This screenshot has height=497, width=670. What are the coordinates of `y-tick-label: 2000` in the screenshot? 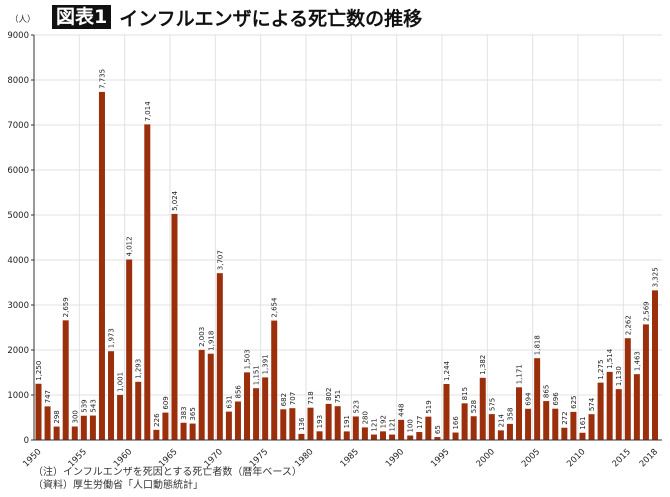 It's located at (18, 351).